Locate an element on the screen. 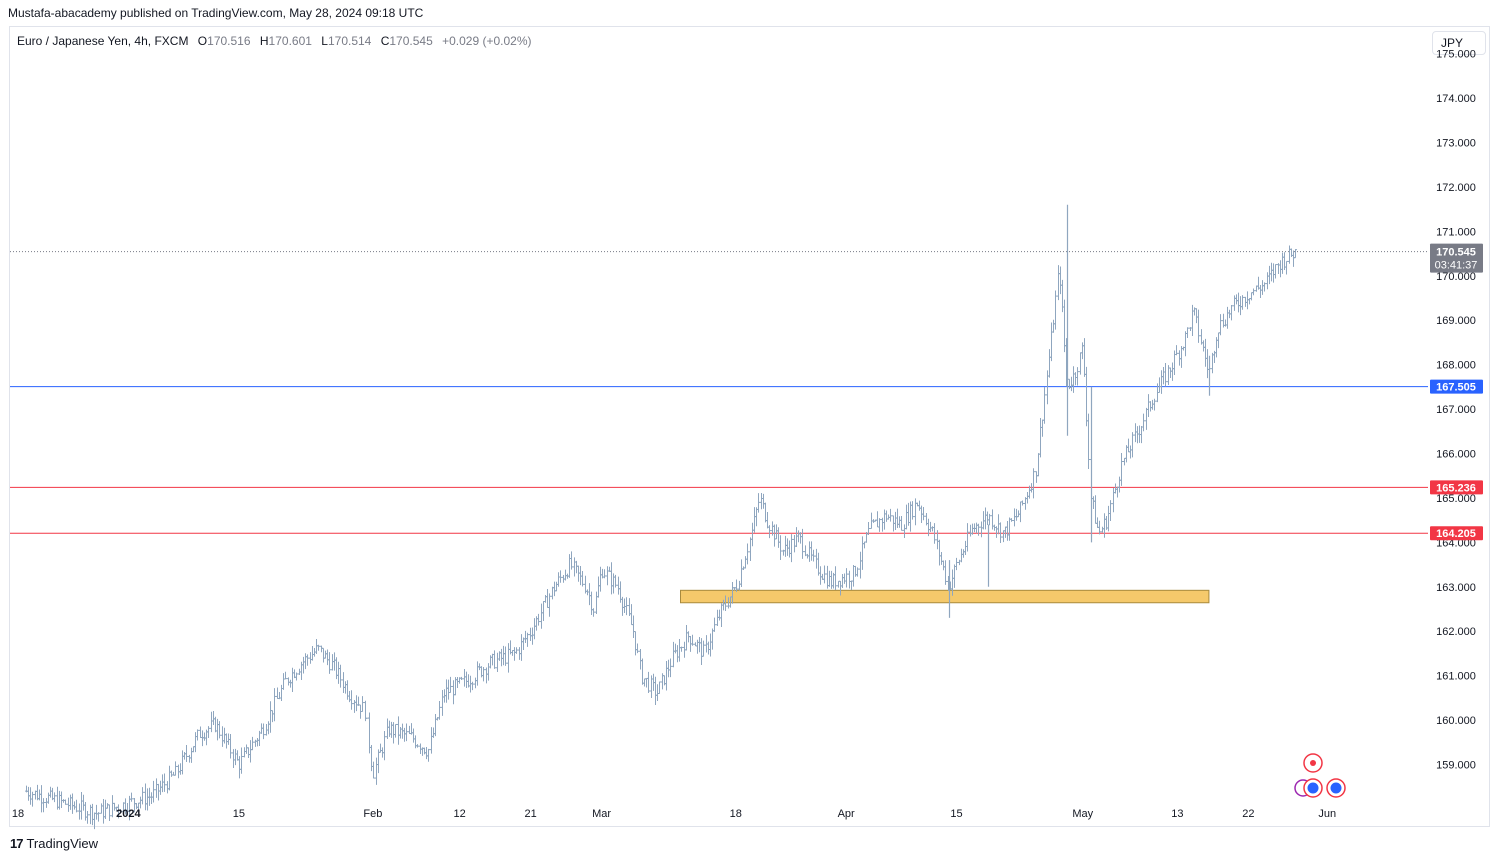 The image size is (1500, 861). low-value: 170.514 is located at coordinates (349, 41).